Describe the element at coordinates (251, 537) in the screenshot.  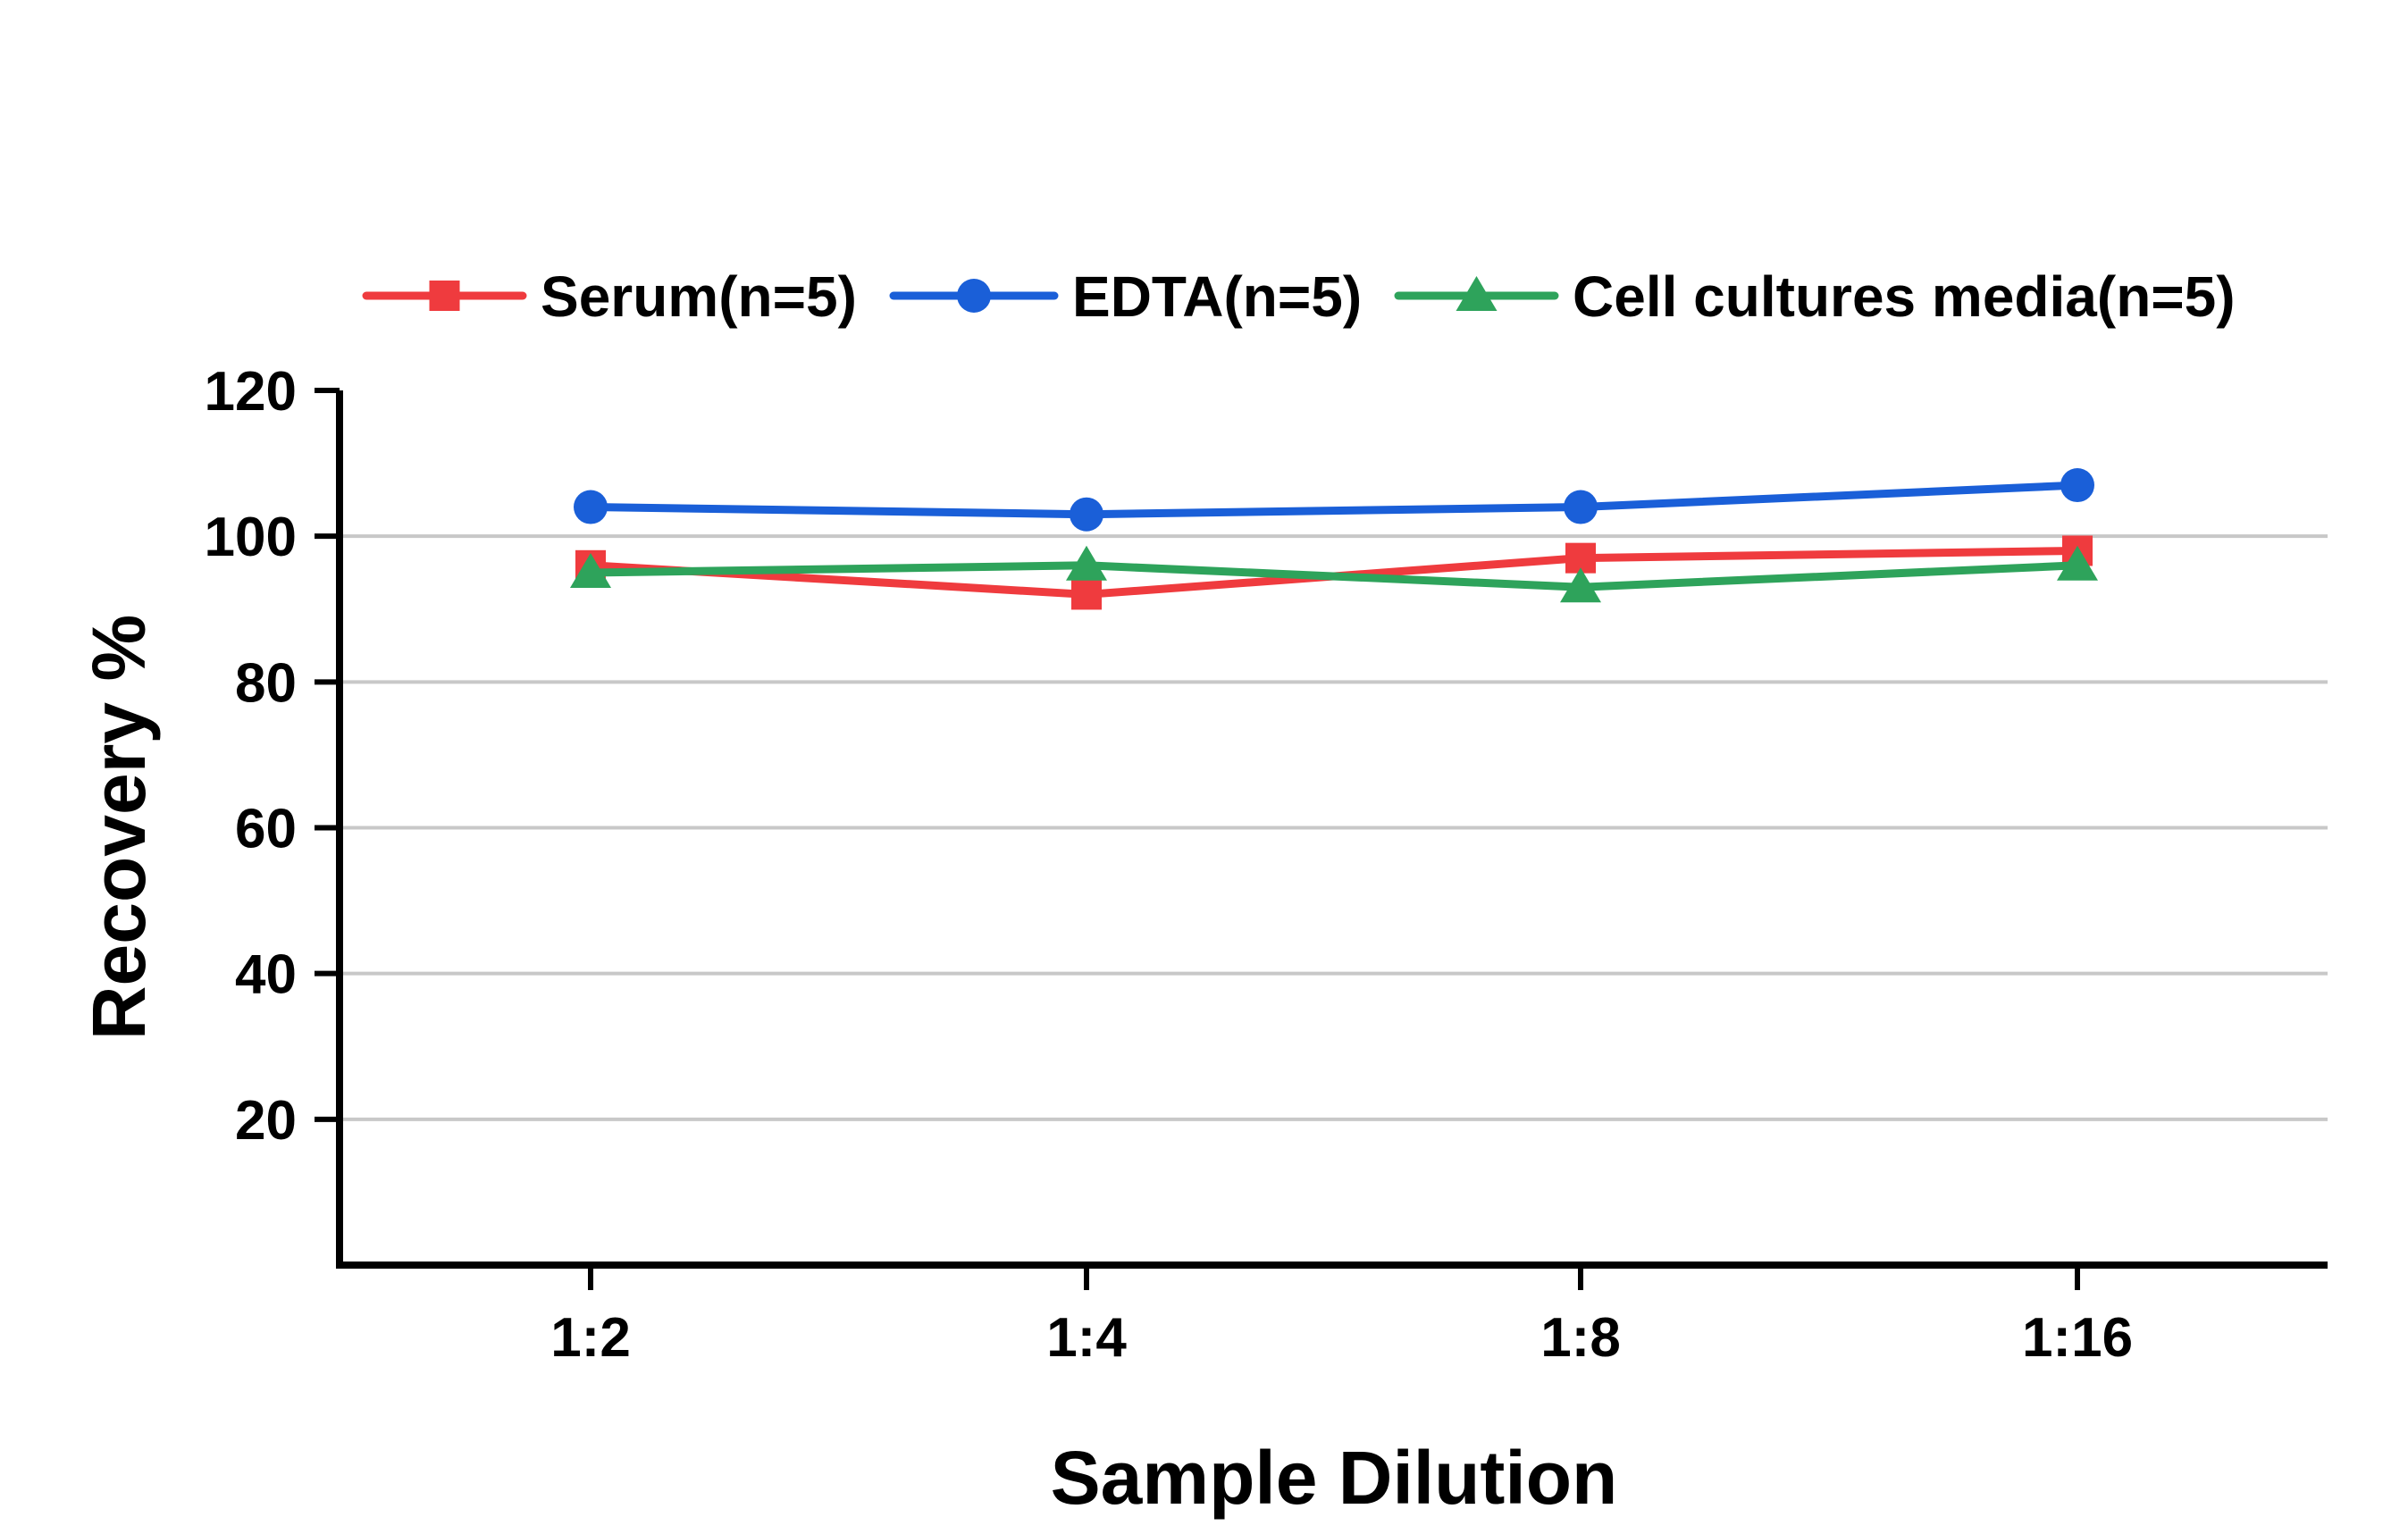
I see `y-tick-label: 100` at that location.